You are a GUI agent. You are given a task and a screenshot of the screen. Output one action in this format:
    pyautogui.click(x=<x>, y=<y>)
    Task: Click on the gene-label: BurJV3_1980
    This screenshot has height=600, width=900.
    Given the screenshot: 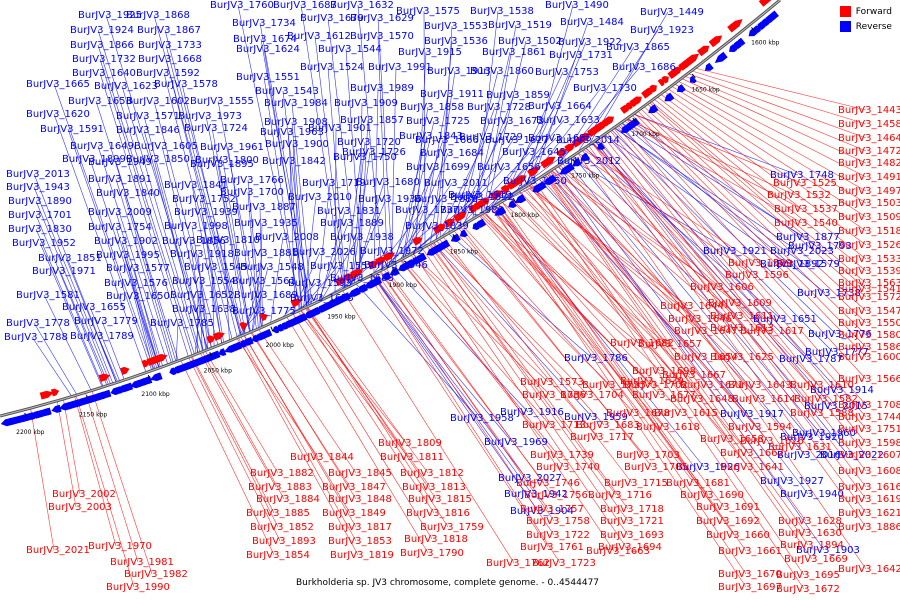 What is the action you would take?
    pyautogui.click(x=472, y=210)
    